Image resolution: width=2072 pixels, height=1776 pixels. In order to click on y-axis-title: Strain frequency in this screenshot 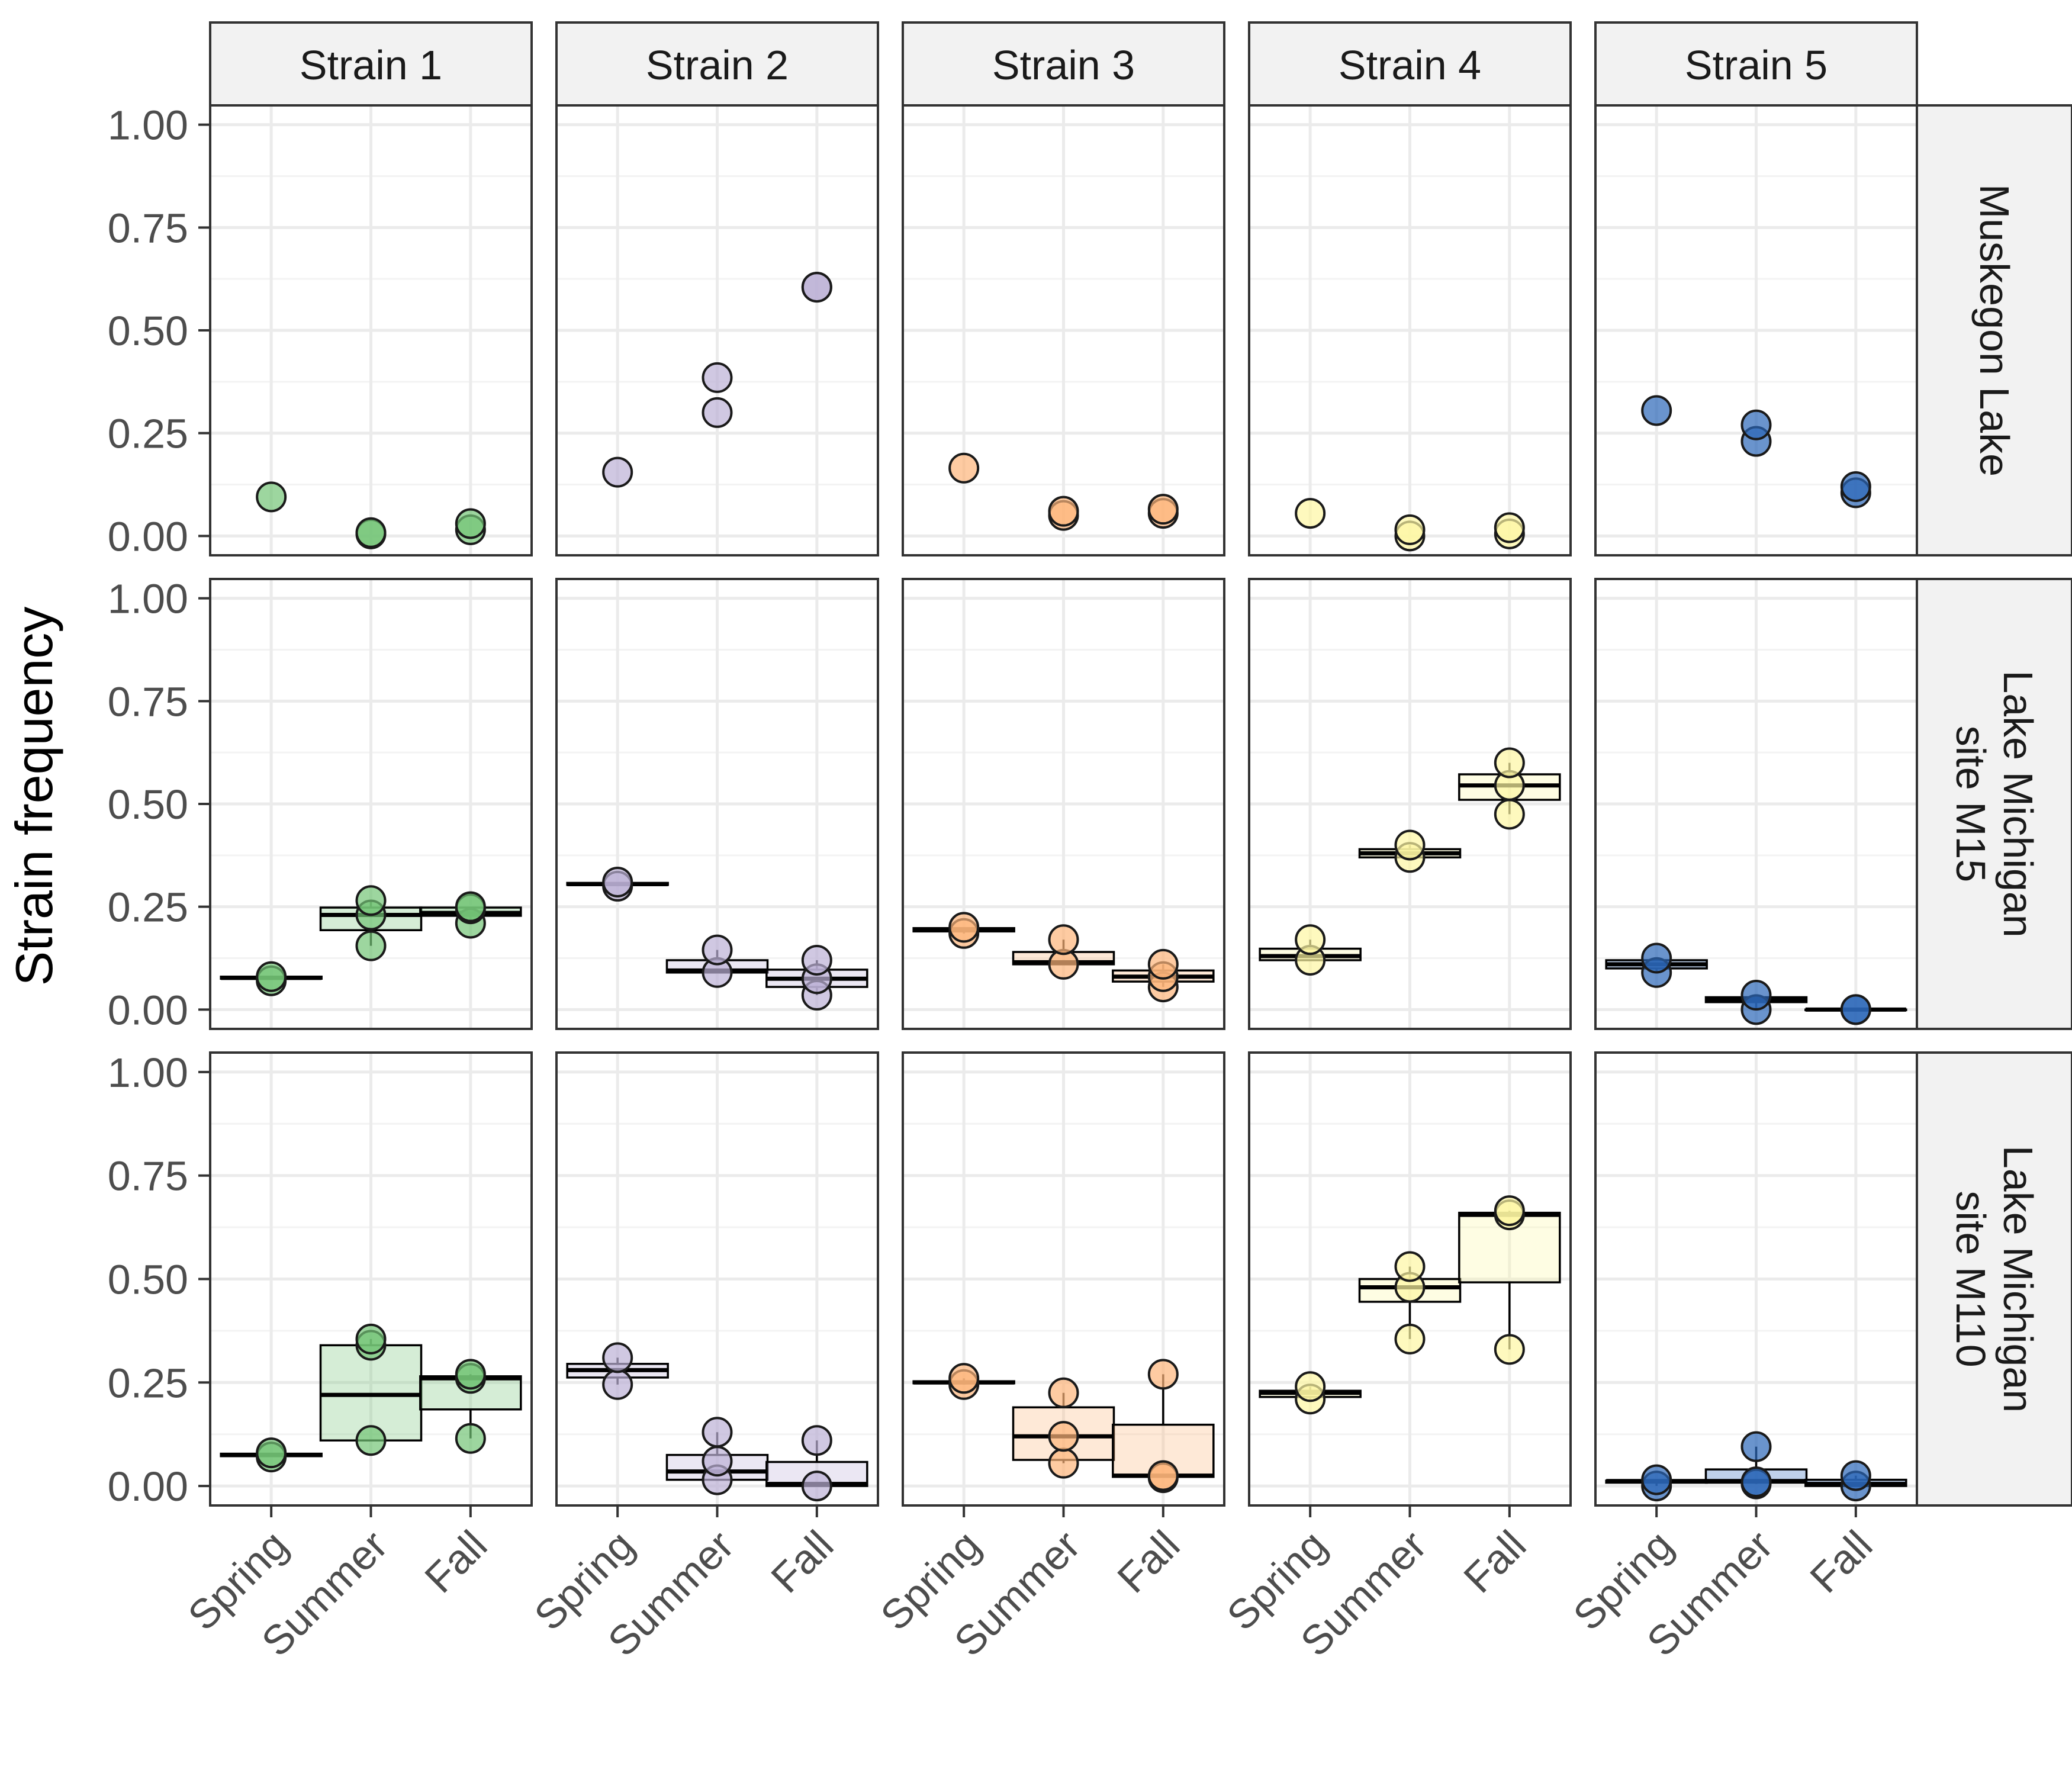, I will do `click(34, 796)`.